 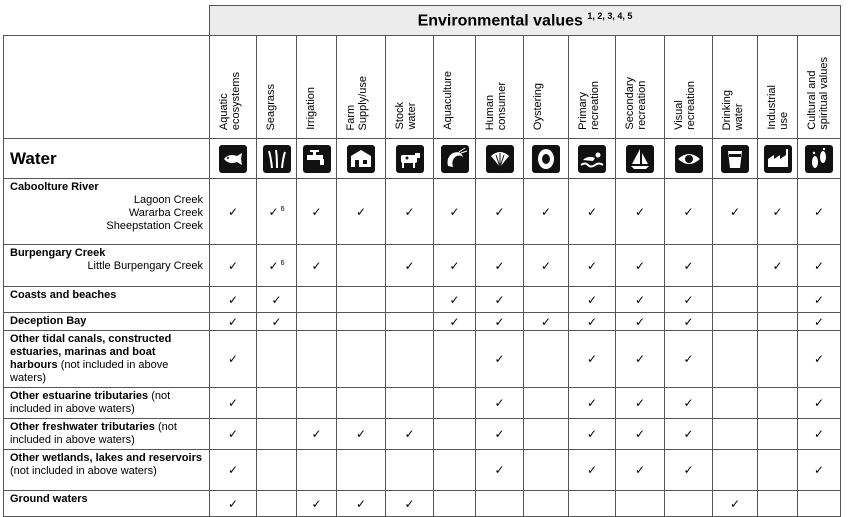 I want to click on water-name: Caboolture River, so click(x=54, y=187).